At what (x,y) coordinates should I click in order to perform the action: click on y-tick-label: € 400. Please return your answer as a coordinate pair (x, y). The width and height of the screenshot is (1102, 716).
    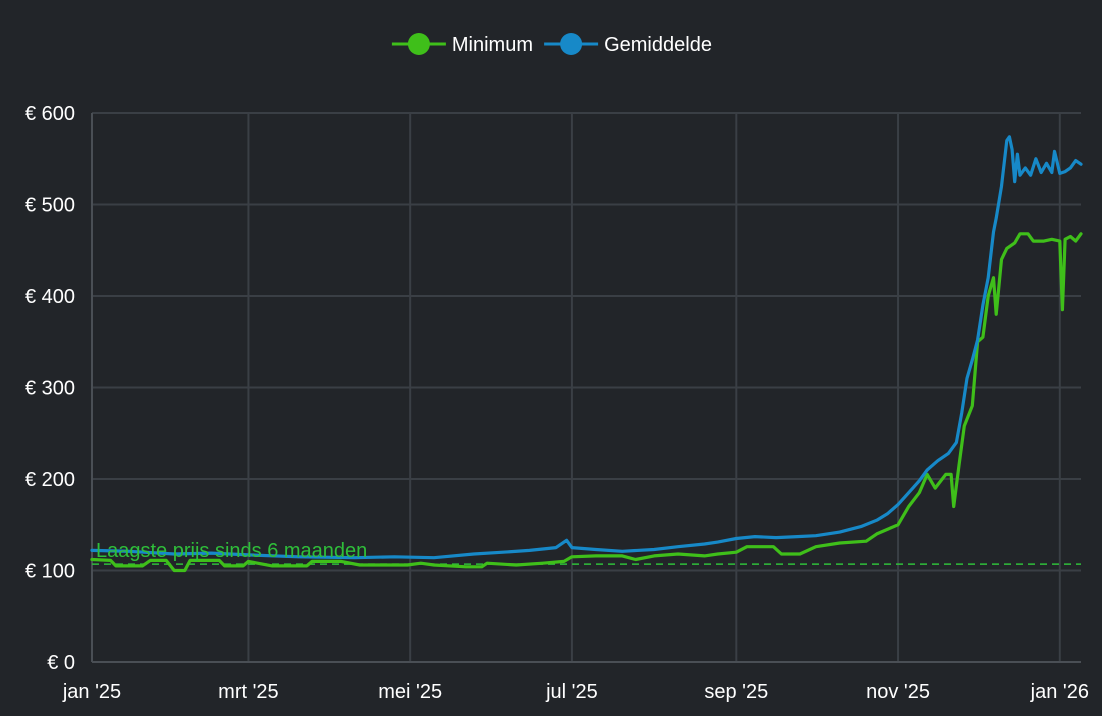
    Looking at the image, I should click on (50, 297).